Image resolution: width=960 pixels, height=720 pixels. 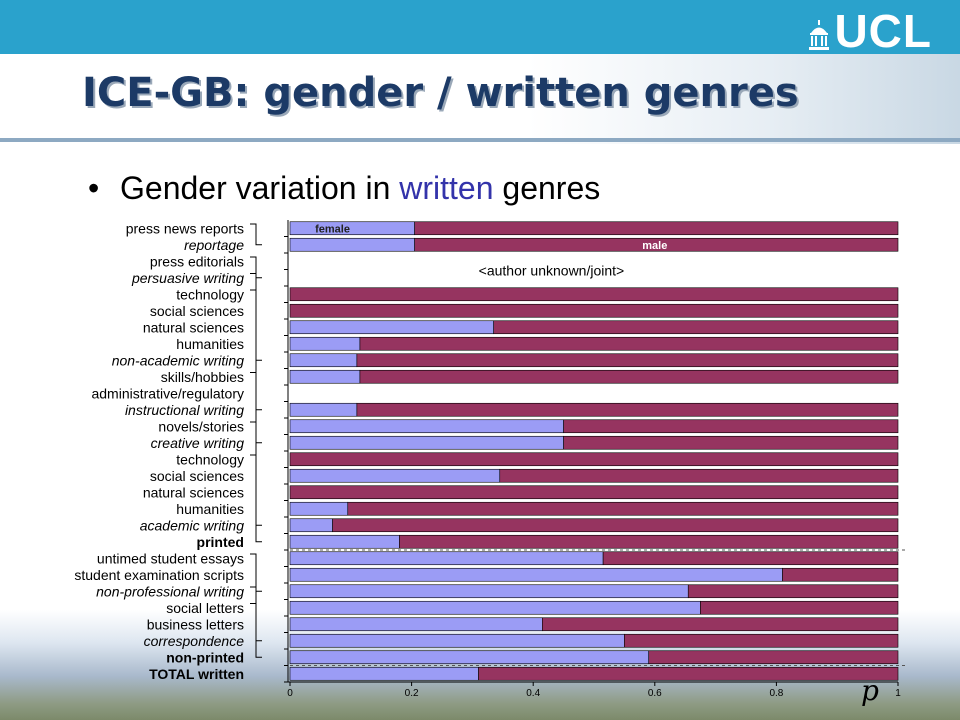 What do you see at coordinates (205, 608) in the screenshot?
I see `category-label: social letters` at bounding box center [205, 608].